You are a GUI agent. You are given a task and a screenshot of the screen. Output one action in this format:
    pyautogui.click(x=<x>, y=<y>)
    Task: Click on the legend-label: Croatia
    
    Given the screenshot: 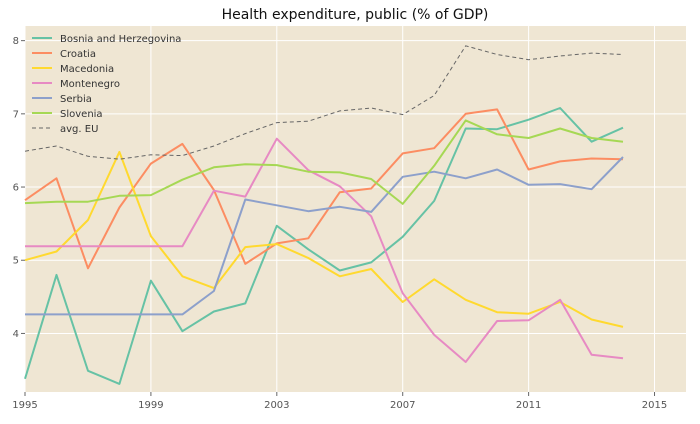 What is the action you would take?
    pyautogui.click(x=78, y=54)
    